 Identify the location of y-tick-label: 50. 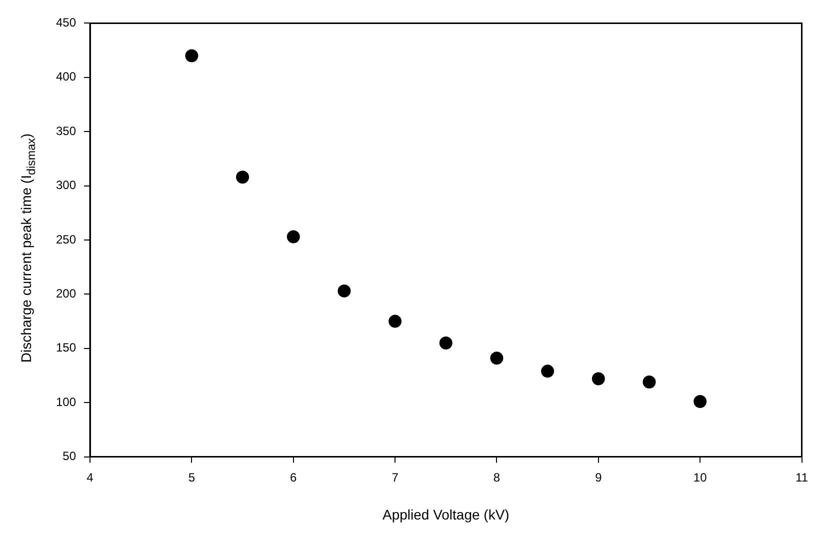
(69, 456).